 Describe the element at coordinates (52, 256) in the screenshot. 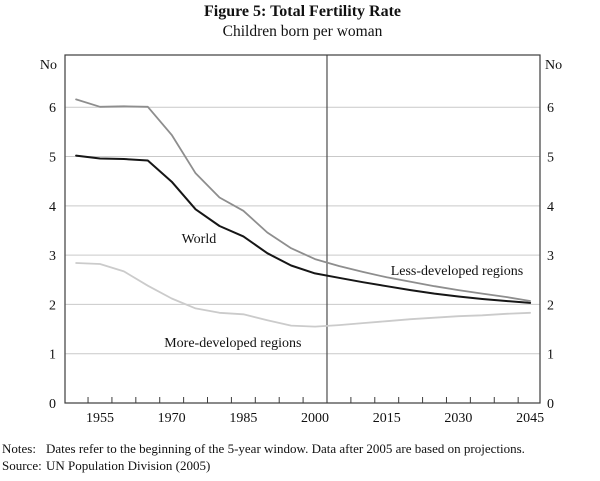

I see `y-tick-label-left-3: 3` at that location.